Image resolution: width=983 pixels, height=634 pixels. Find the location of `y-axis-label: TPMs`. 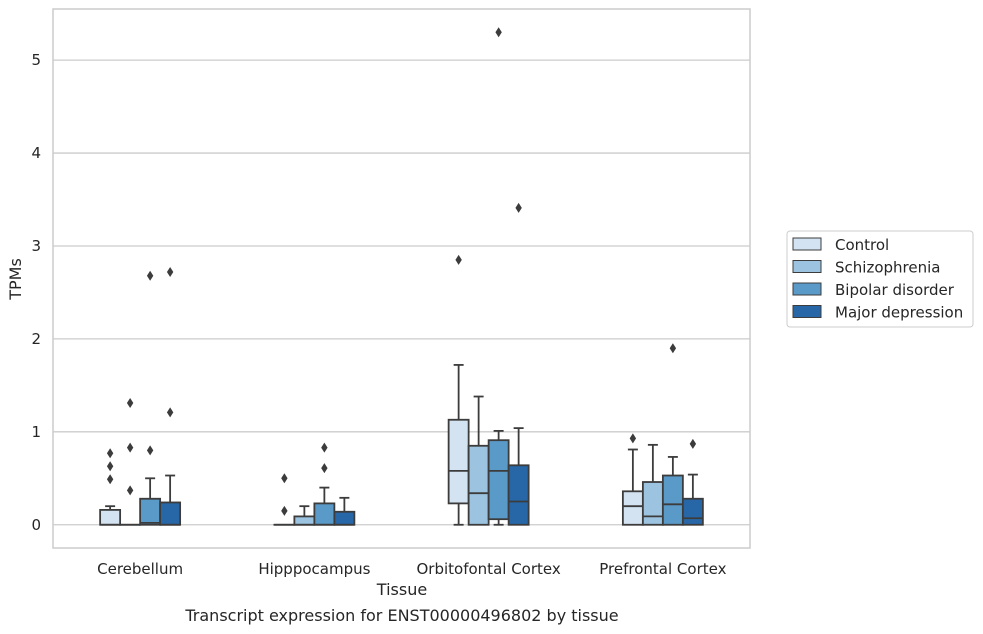

y-axis-label: TPMs is located at coordinates (15, 279).